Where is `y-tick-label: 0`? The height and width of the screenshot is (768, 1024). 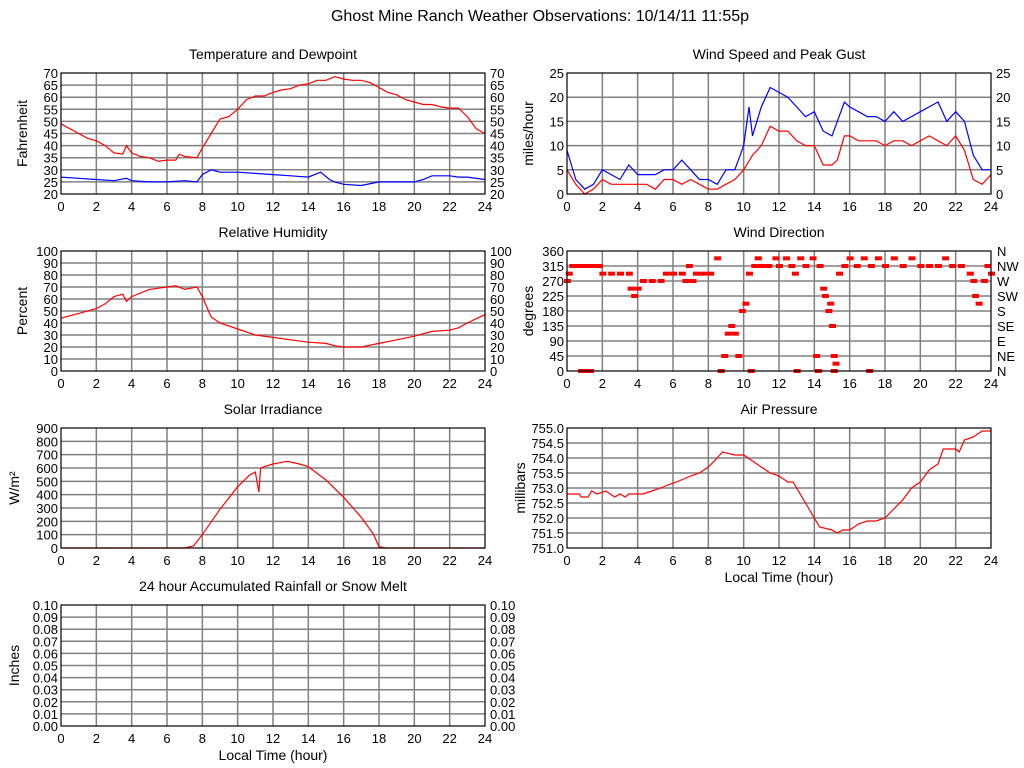 y-tick-label: 0 is located at coordinates (54, 548).